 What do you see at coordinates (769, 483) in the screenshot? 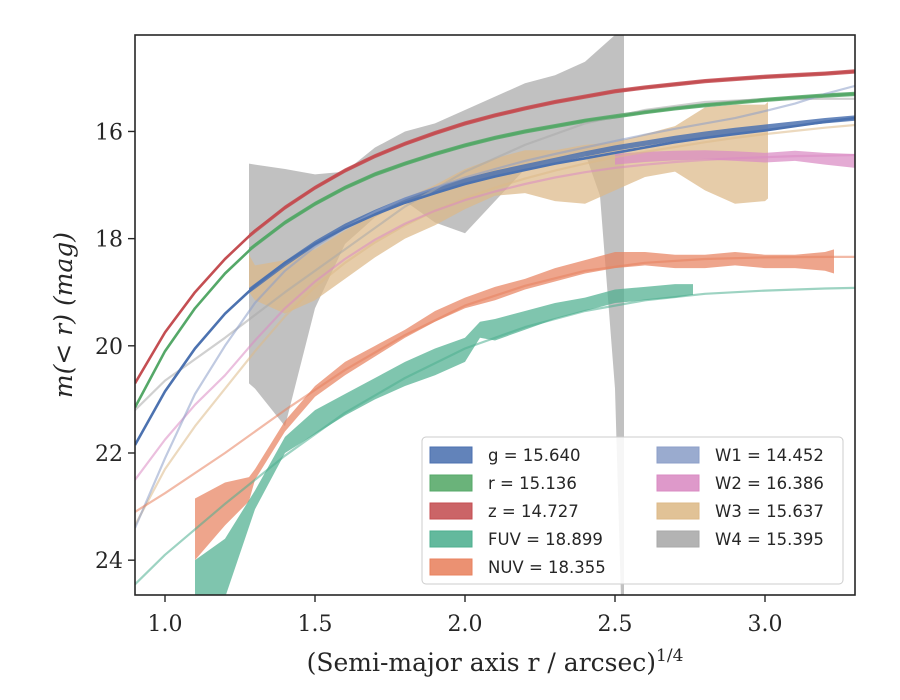
I see `legend-label-w2: W2 = 16.386` at bounding box center [769, 483].